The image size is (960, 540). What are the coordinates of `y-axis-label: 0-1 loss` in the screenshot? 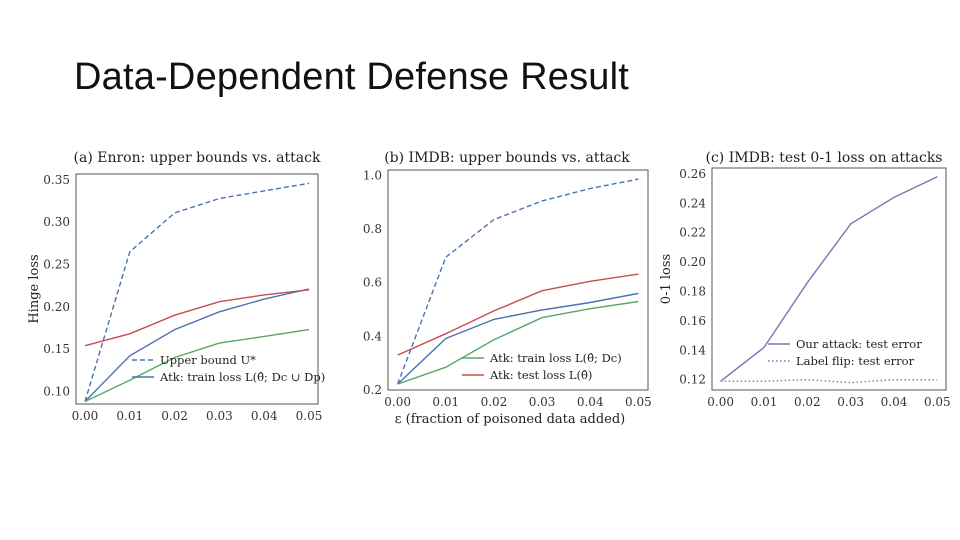 It's located at (666, 279).